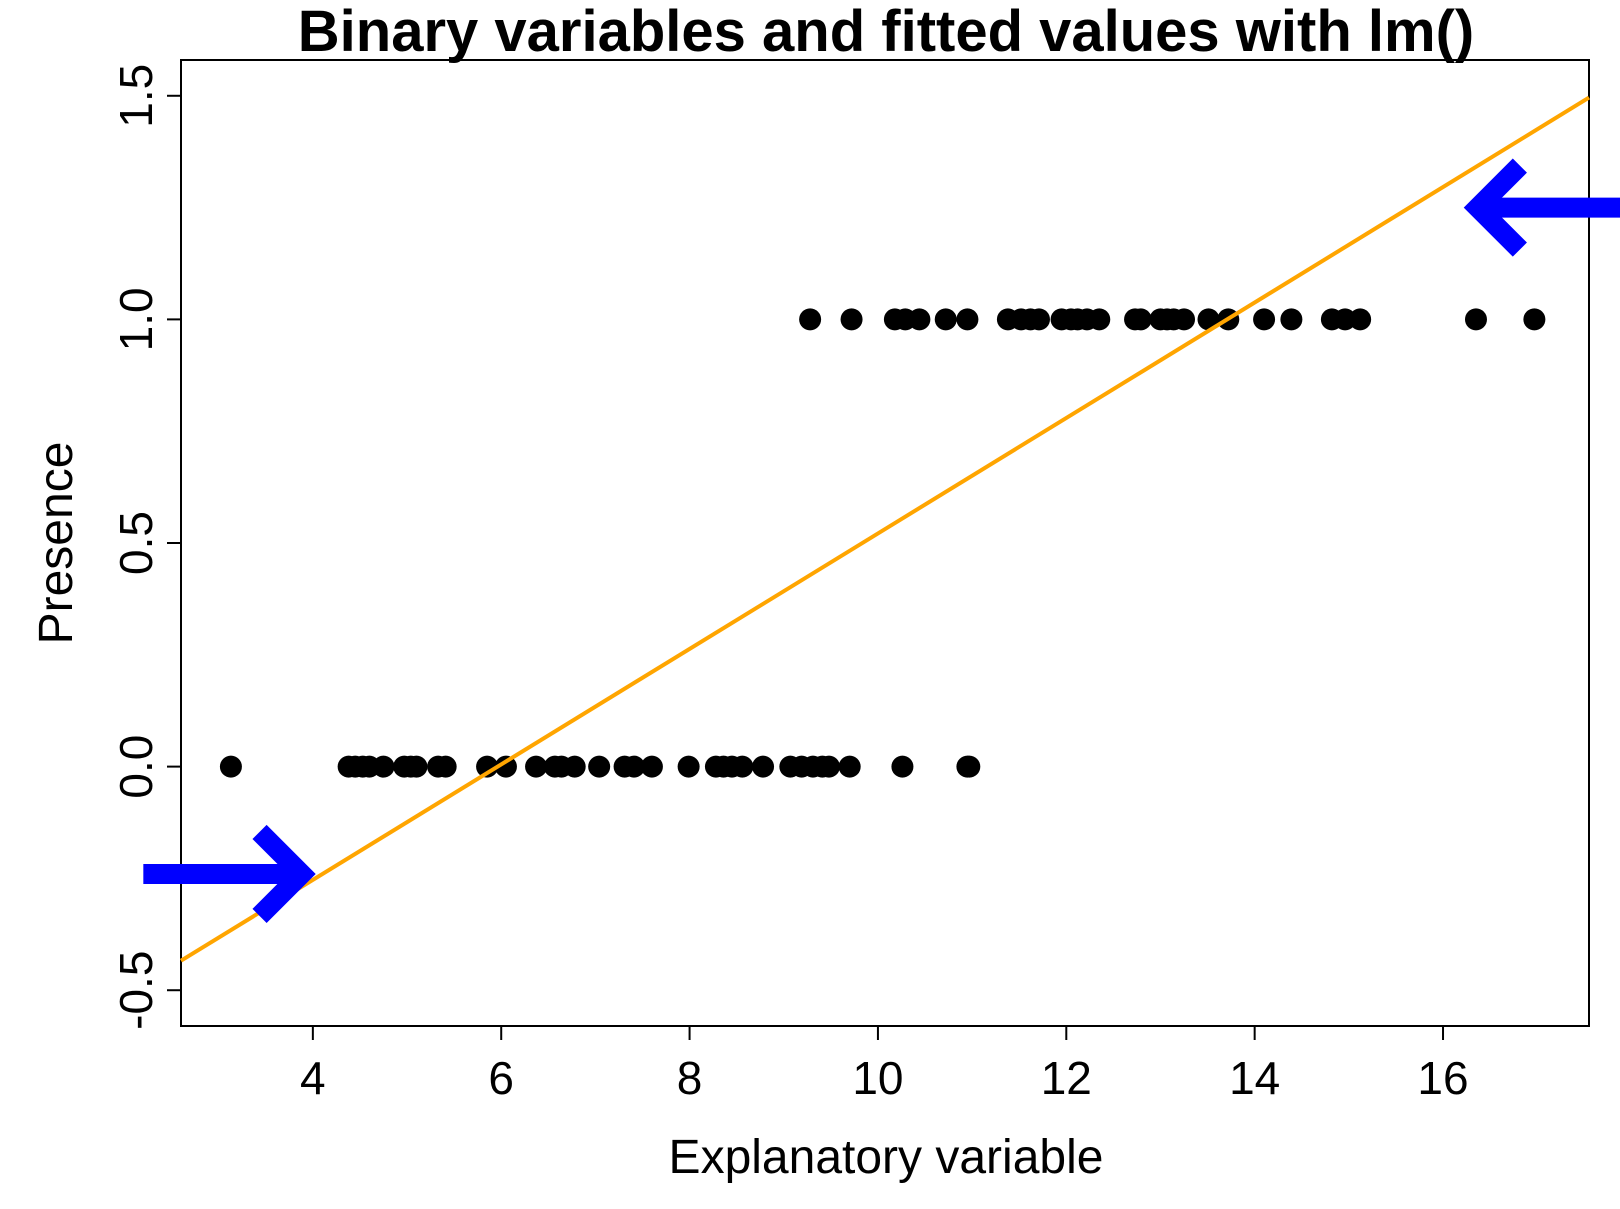  Describe the element at coordinates (313, 1078) in the screenshot. I see `x-tick-label: 4` at that location.